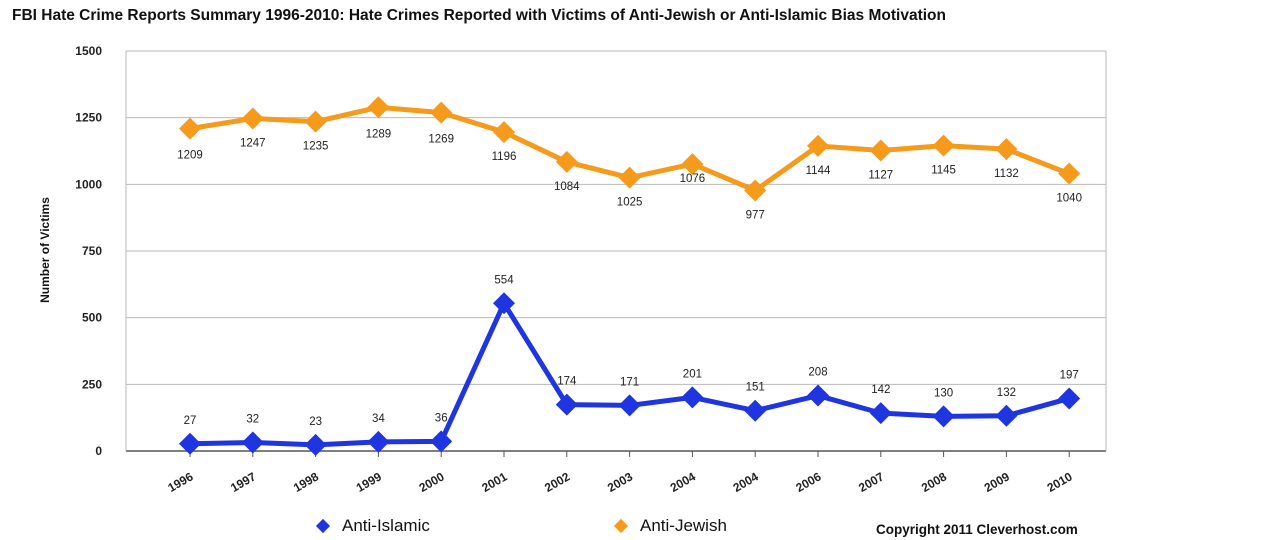 This screenshot has width=1262, height=540. I want to click on y-axis-label: Number of Victims, so click(45, 250).